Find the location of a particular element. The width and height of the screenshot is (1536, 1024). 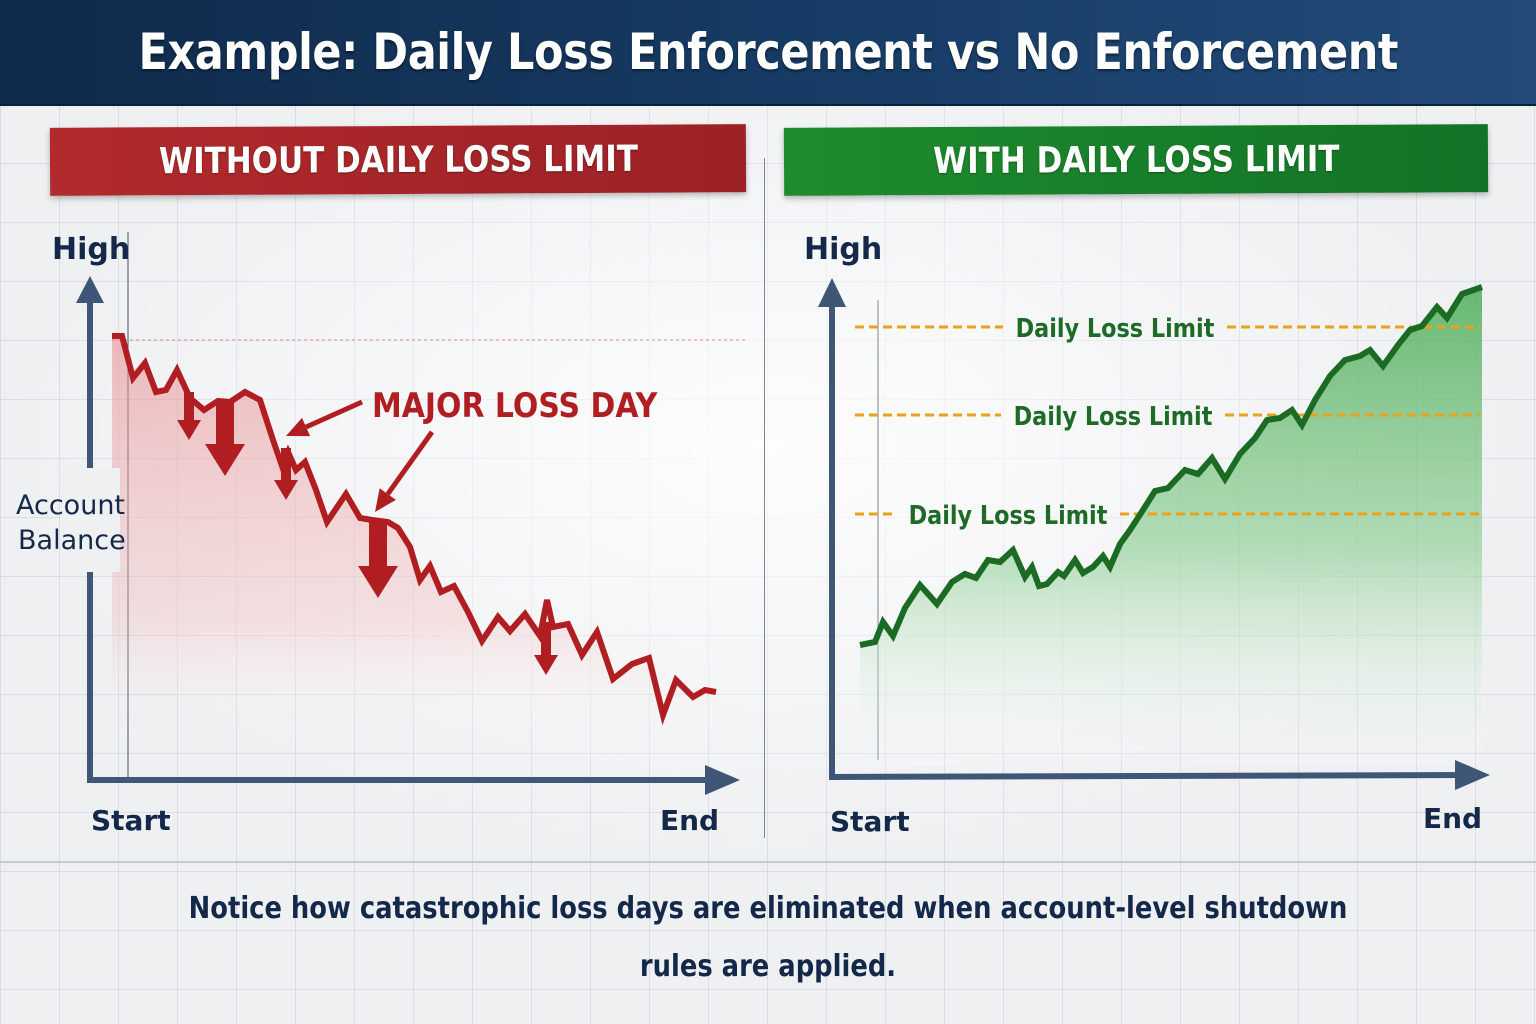

footer-caption-line2: rules are applied. is located at coordinates (768, 966).